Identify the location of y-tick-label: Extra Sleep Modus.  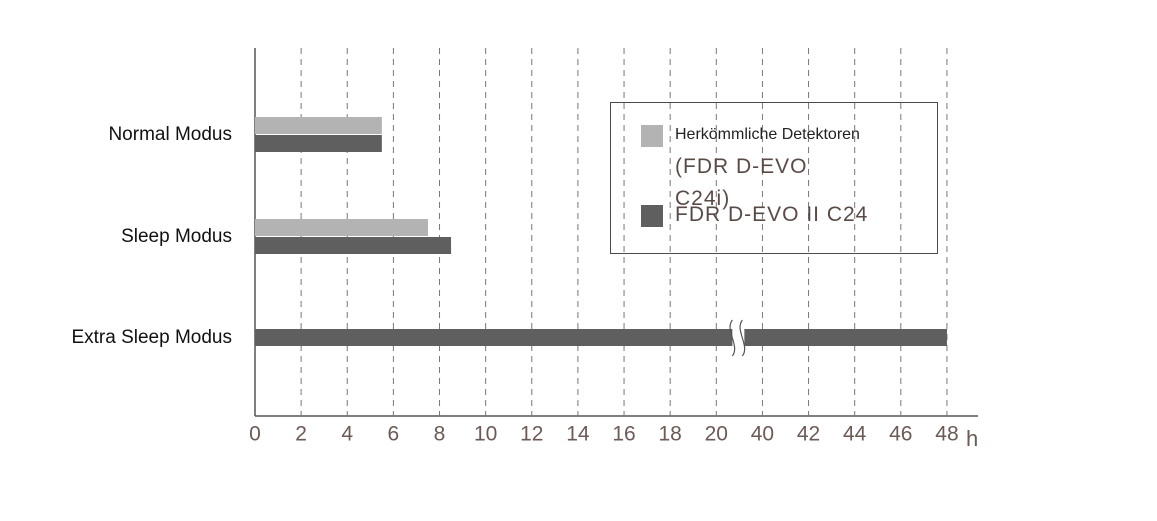
(151, 337).